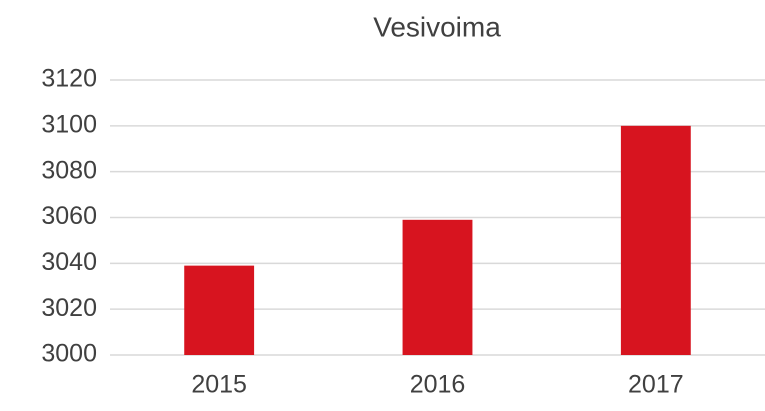  Describe the element at coordinates (219, 385) in the screenshot. I see `x-tick-label: 2015` at that location.